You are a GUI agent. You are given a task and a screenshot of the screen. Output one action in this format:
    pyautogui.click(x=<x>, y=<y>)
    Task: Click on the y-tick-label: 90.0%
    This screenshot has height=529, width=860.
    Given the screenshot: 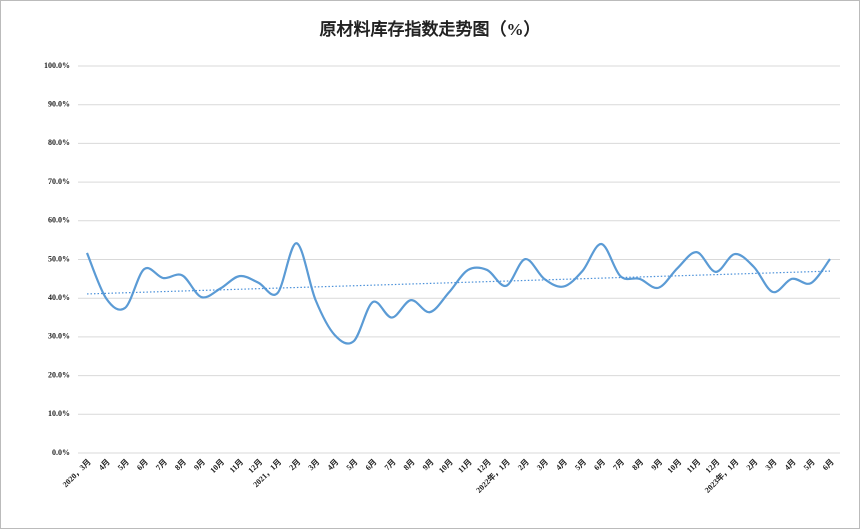 What is the action you would take?
    pyautogui.click(x=59, y=104)
    